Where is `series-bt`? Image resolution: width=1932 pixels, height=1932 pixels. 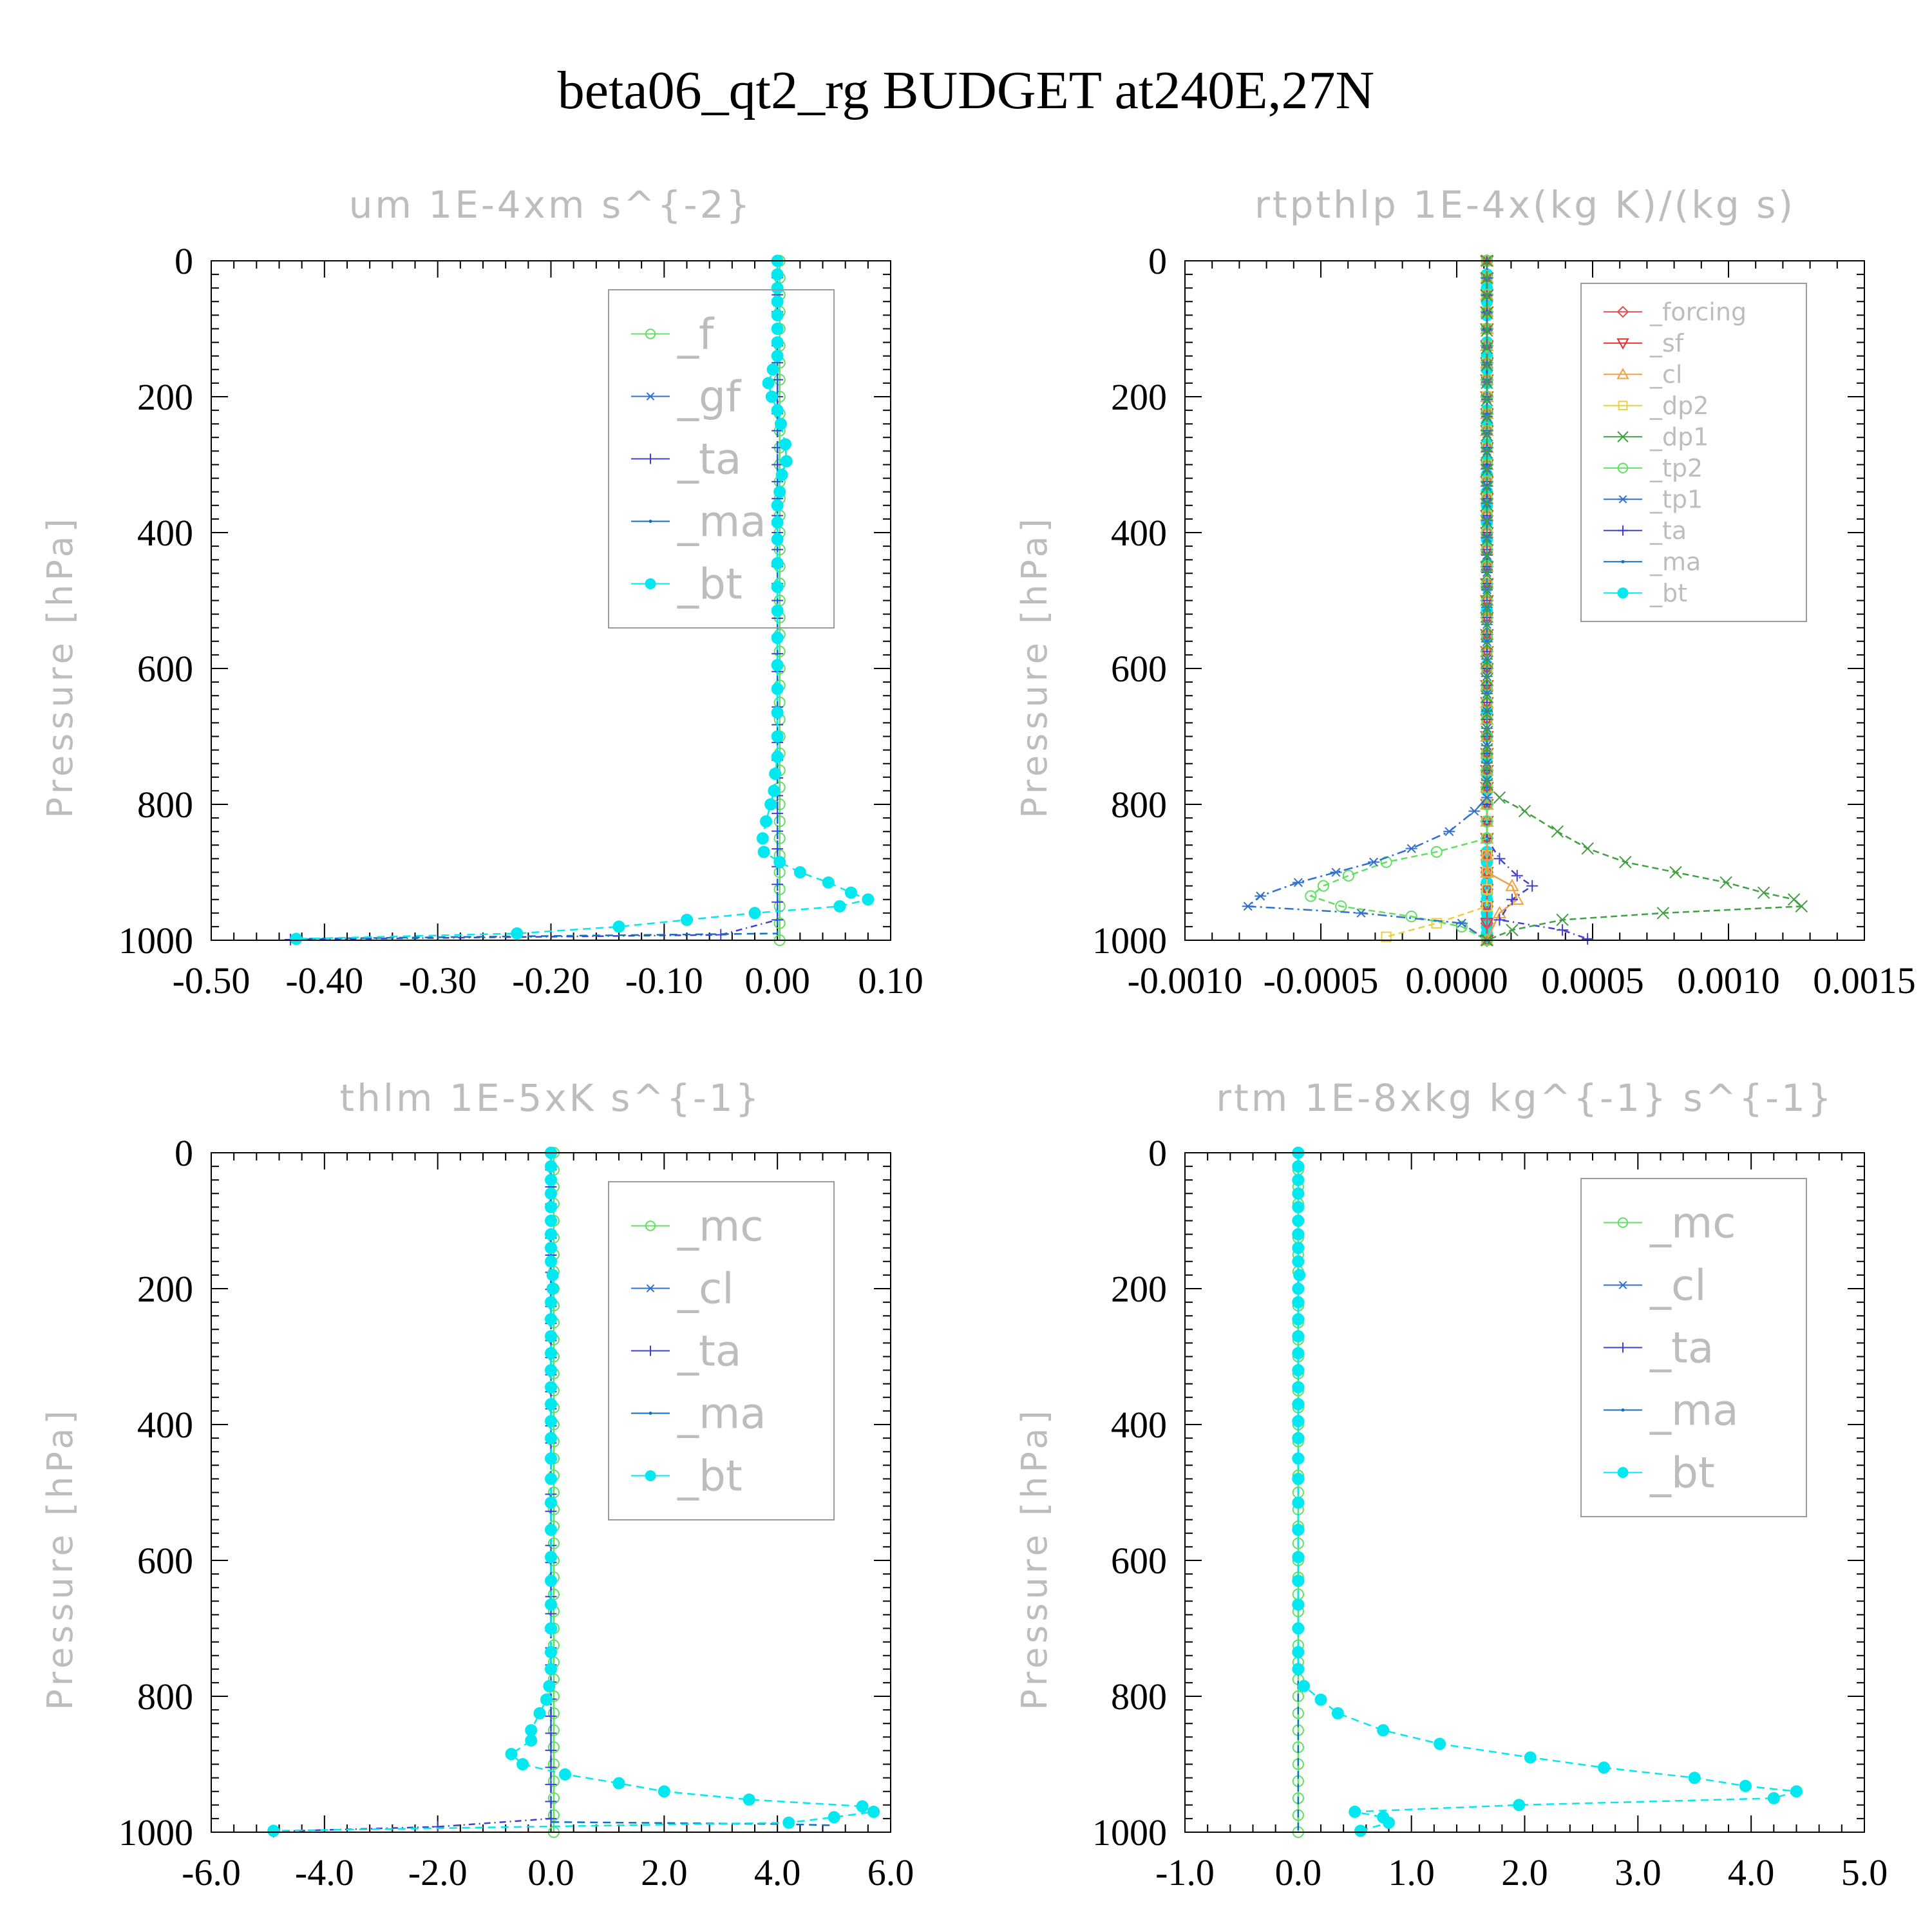
series-bt is located at coordinates (573, 1492).